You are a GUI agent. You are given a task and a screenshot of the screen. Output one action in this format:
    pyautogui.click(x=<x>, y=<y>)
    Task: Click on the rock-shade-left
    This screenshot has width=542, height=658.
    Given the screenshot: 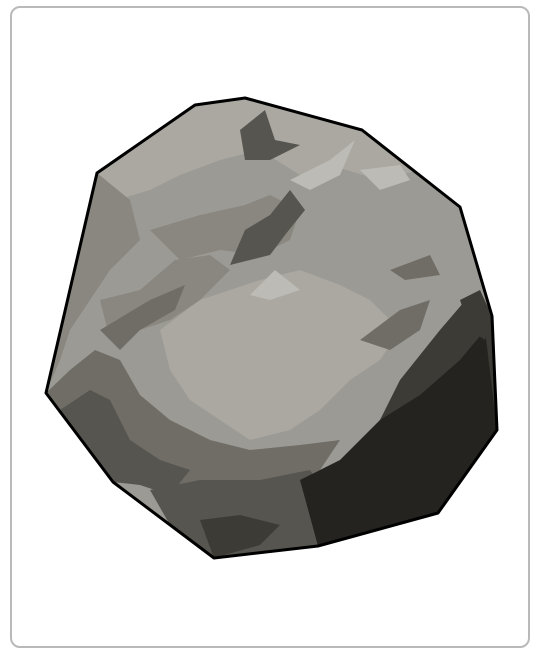 What is the action you would take?
    pyautogui.click(x=93, y=283)
    